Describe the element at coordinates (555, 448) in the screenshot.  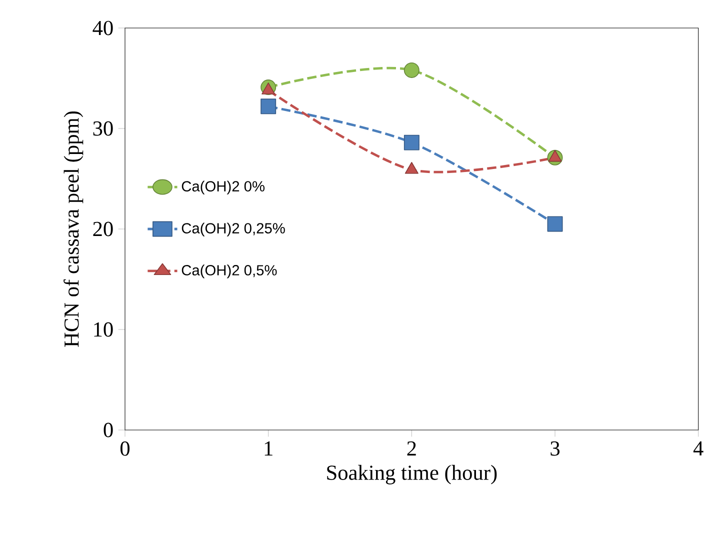
I see `x-tick-label: 3` at that location.